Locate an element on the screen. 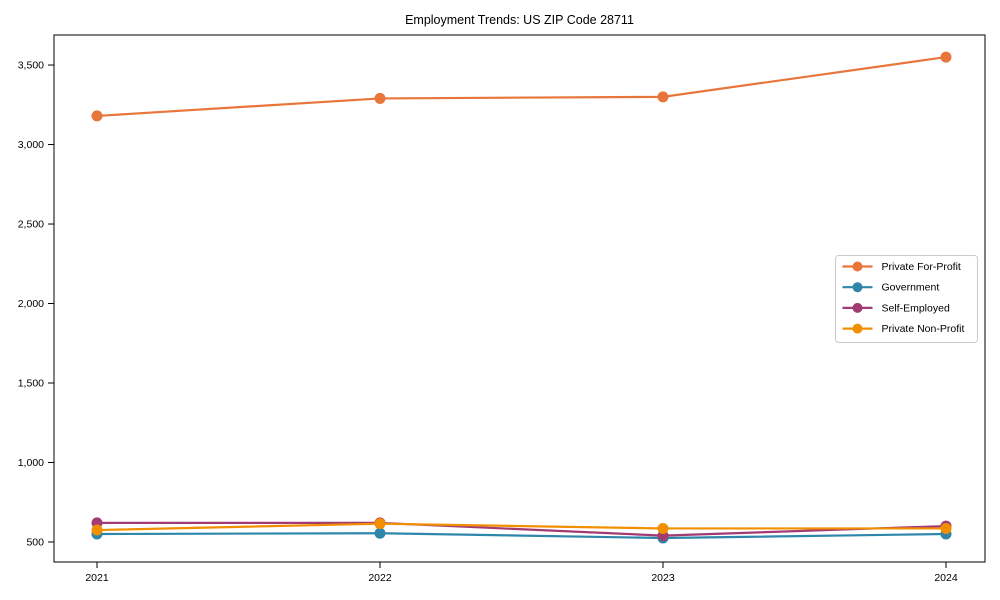 The height and width of the screenshot is (600, 1000). data-point-private-non-profit-2021 is located at coordinates (97, 530).